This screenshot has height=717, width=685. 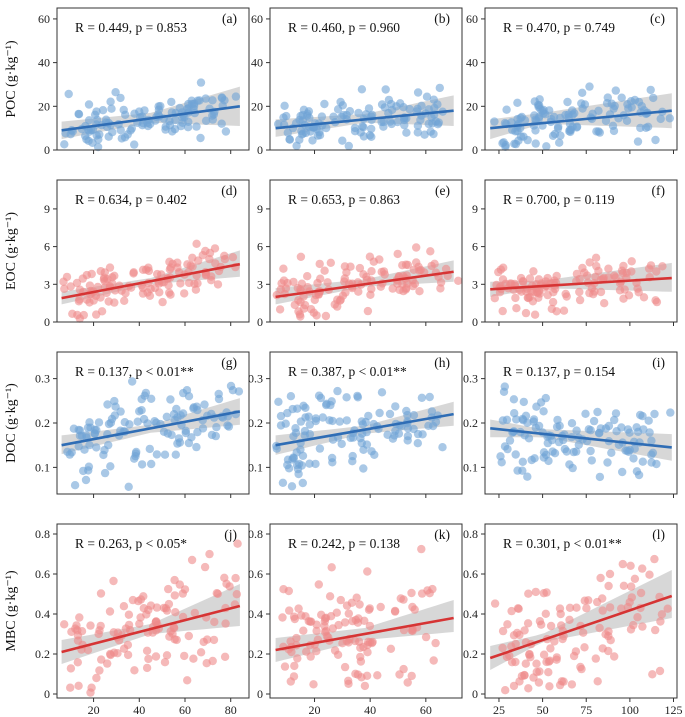 What do you see at coordinates (42, 467) in the screenshot?
I see `y-tick-label: 0.1` at bounding box center [42, 467].